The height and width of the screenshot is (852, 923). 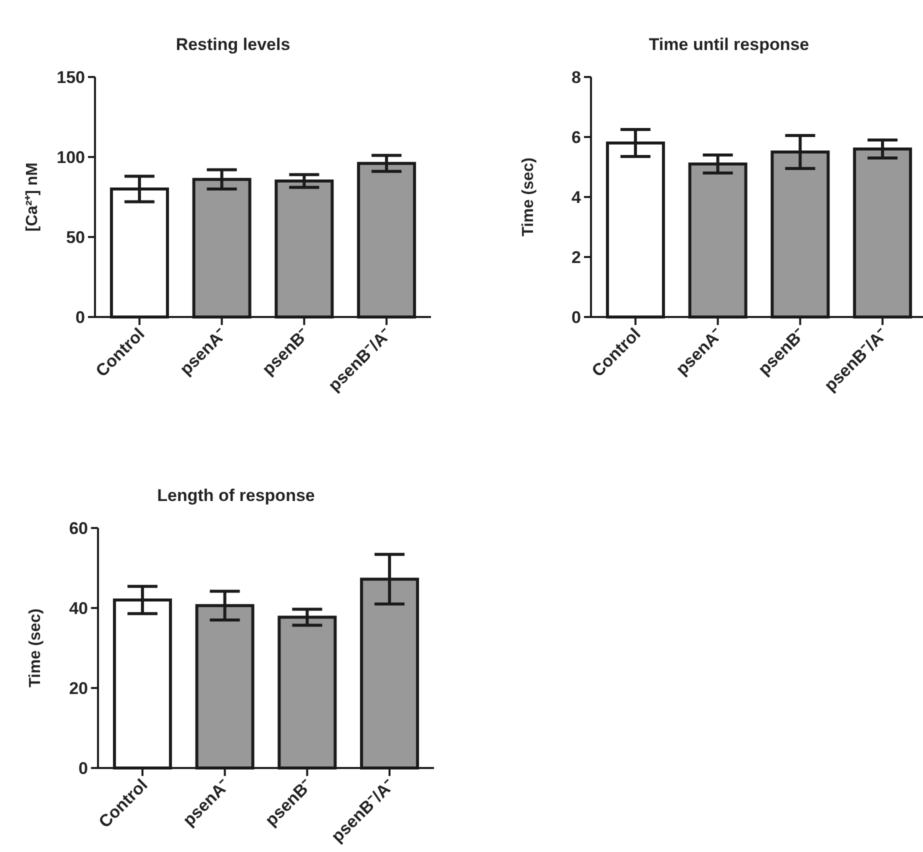 I want to click on y-tick-label: 20, so click(x=78, y=688).